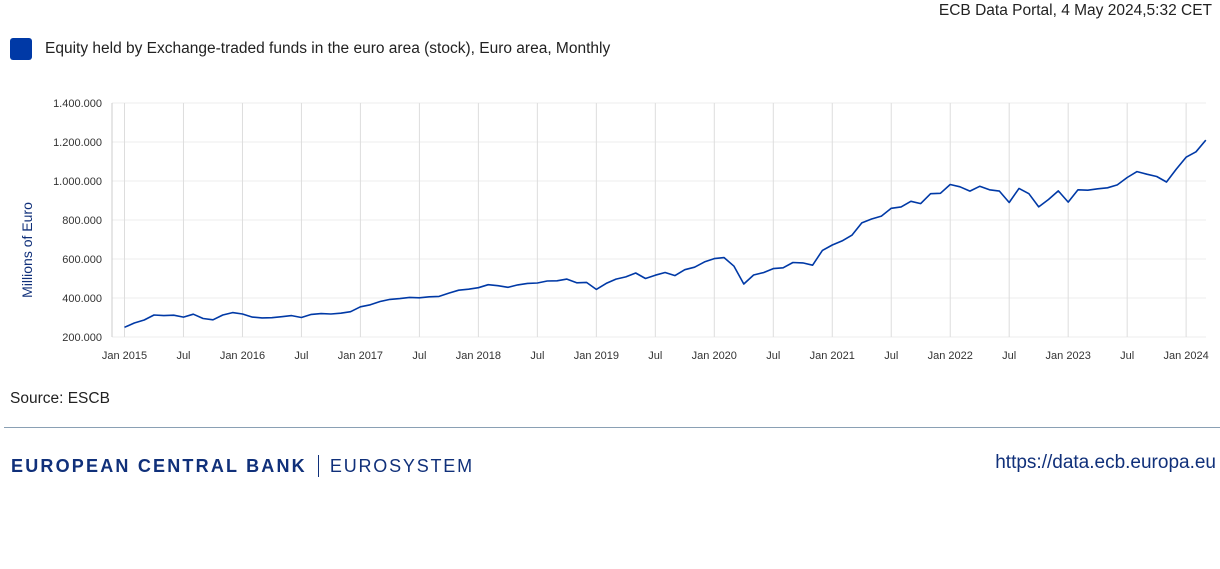 This screenshot has height=569, width=1220. I want to click on x-tick-label: Jan 2017, so click(360, 356).